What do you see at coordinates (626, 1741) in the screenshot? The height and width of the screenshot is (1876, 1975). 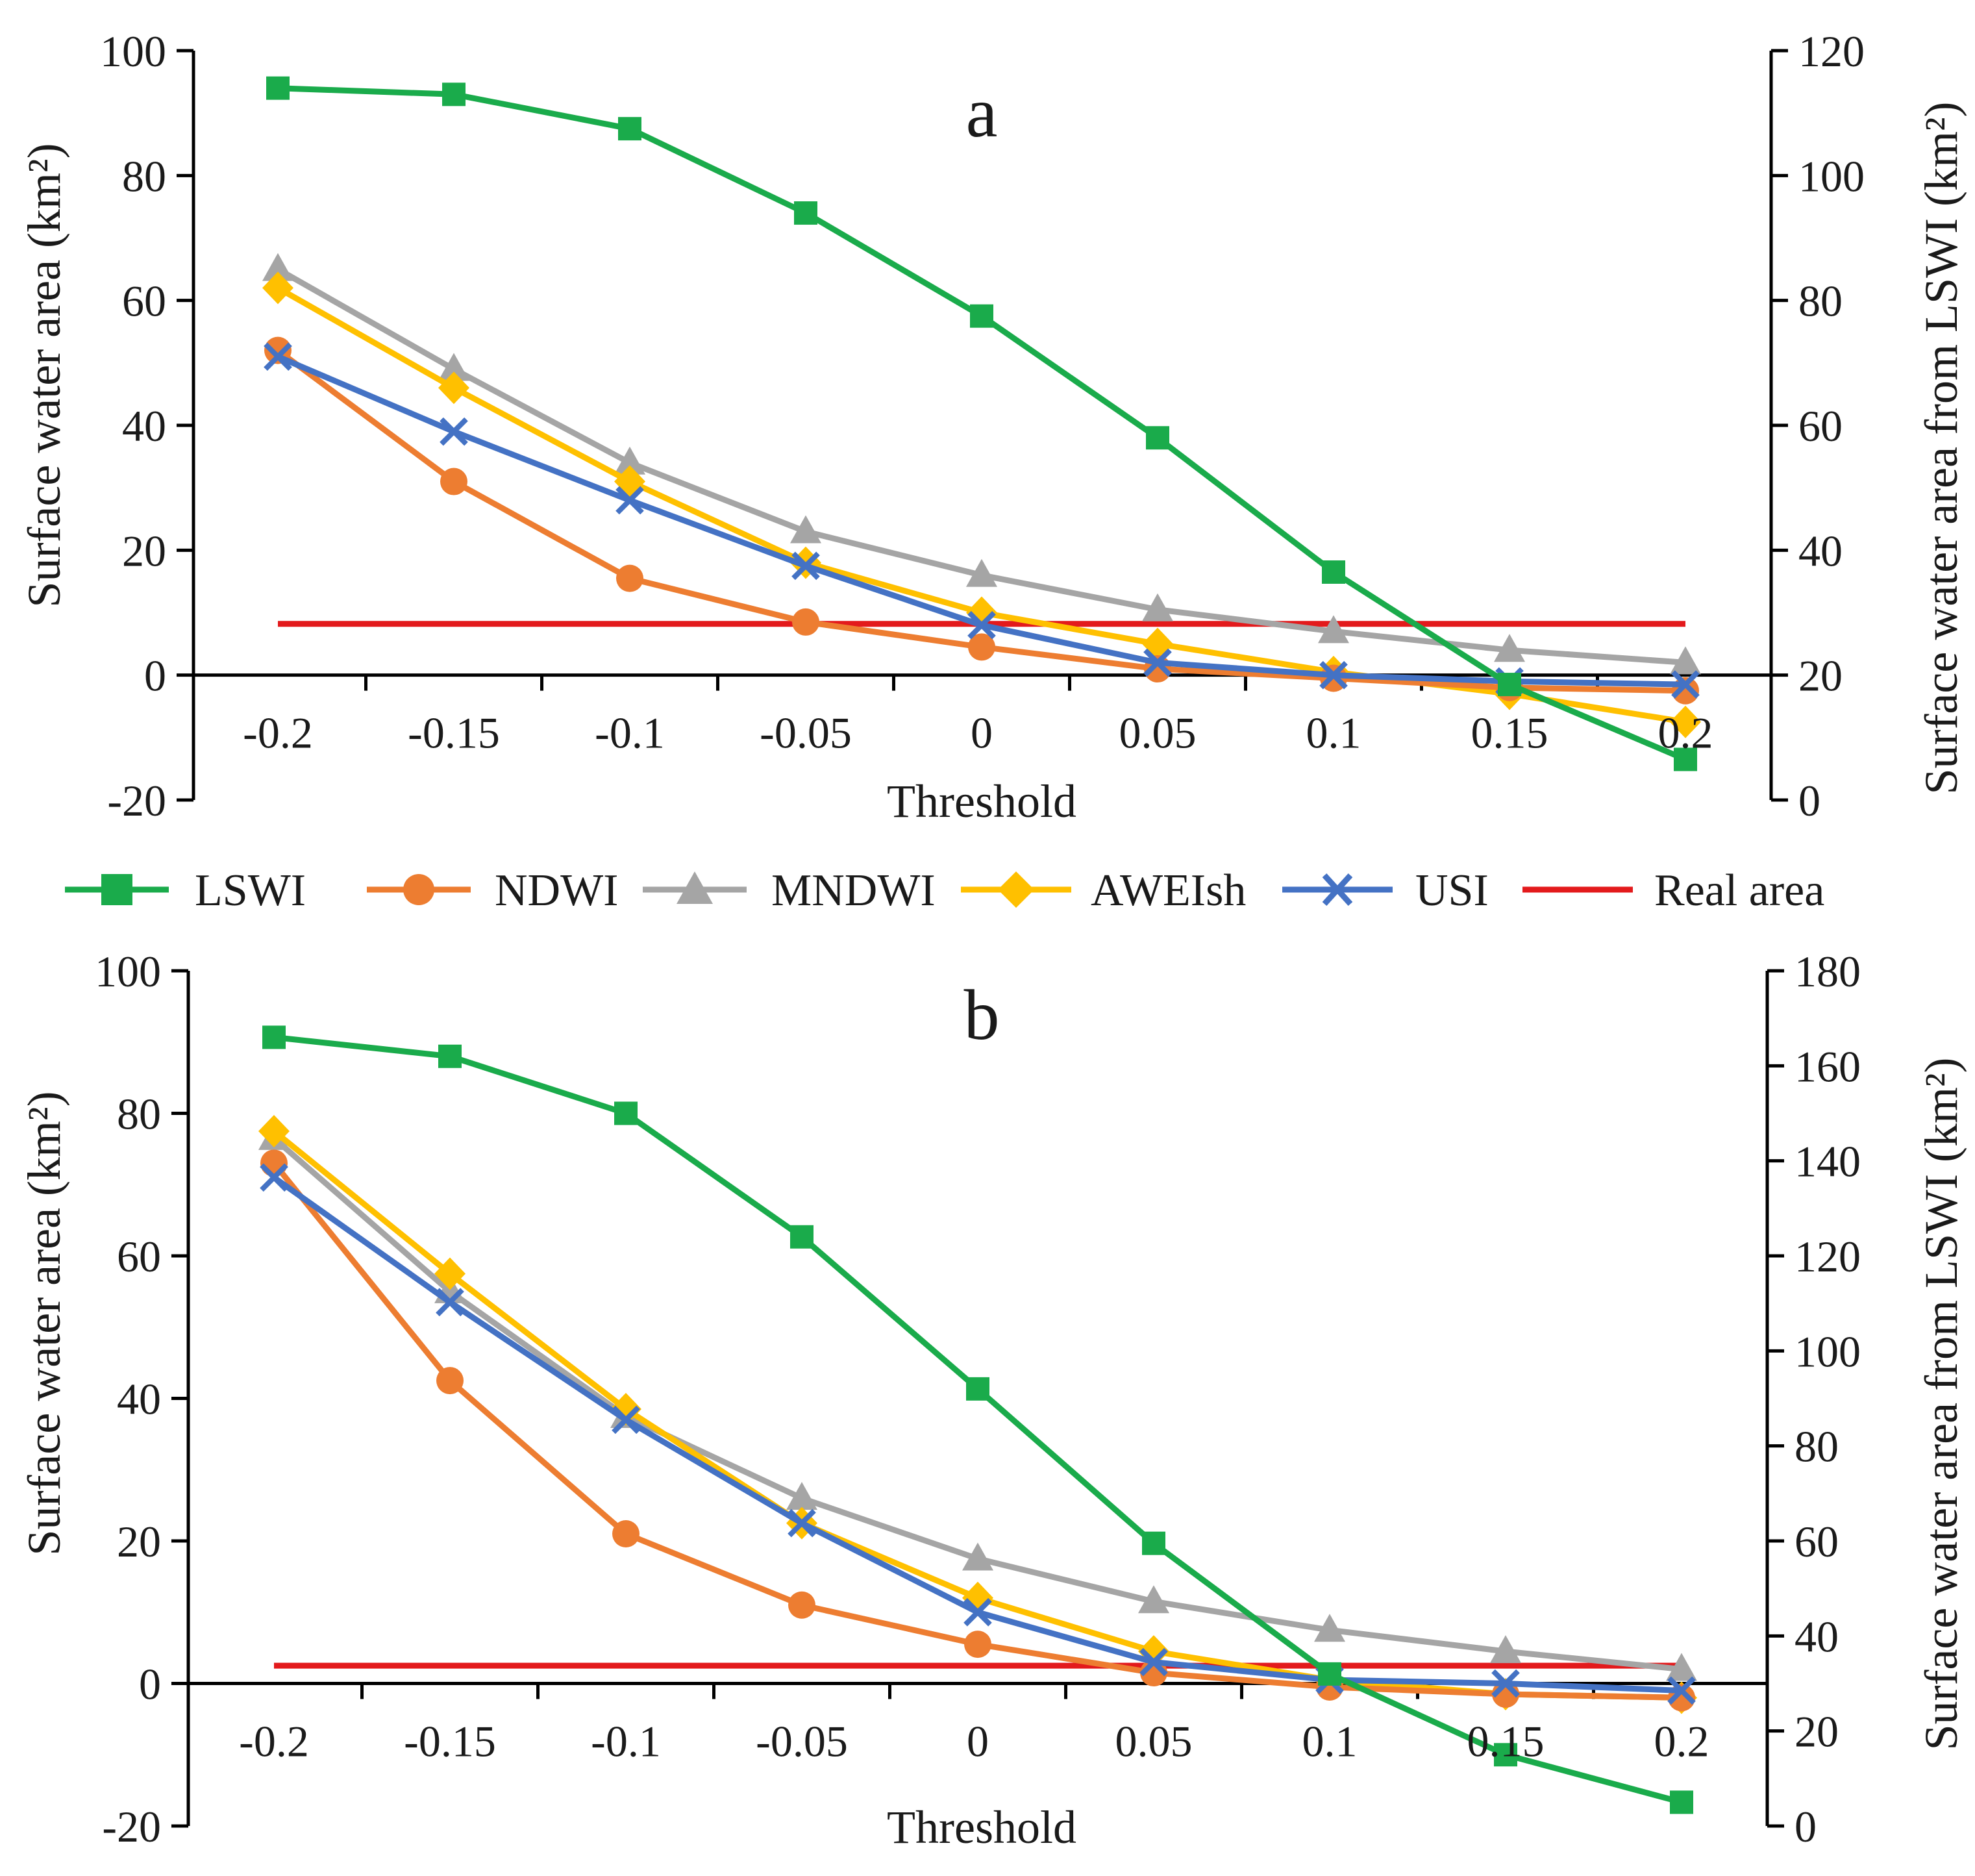 I see `panel-b-x-tick-label: -0.1` at bounding box center [626, 1741].